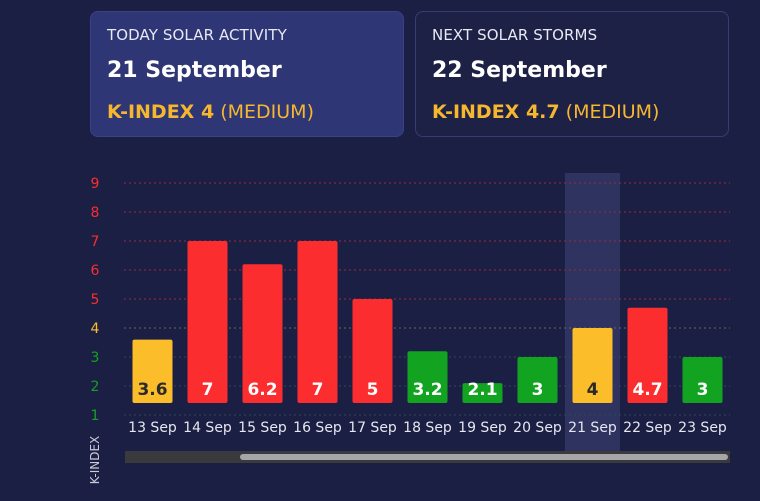 The height and width of the screenshot is (501, 760). I want to click on x-tick-label: 13 Sep, so click(152, 428).